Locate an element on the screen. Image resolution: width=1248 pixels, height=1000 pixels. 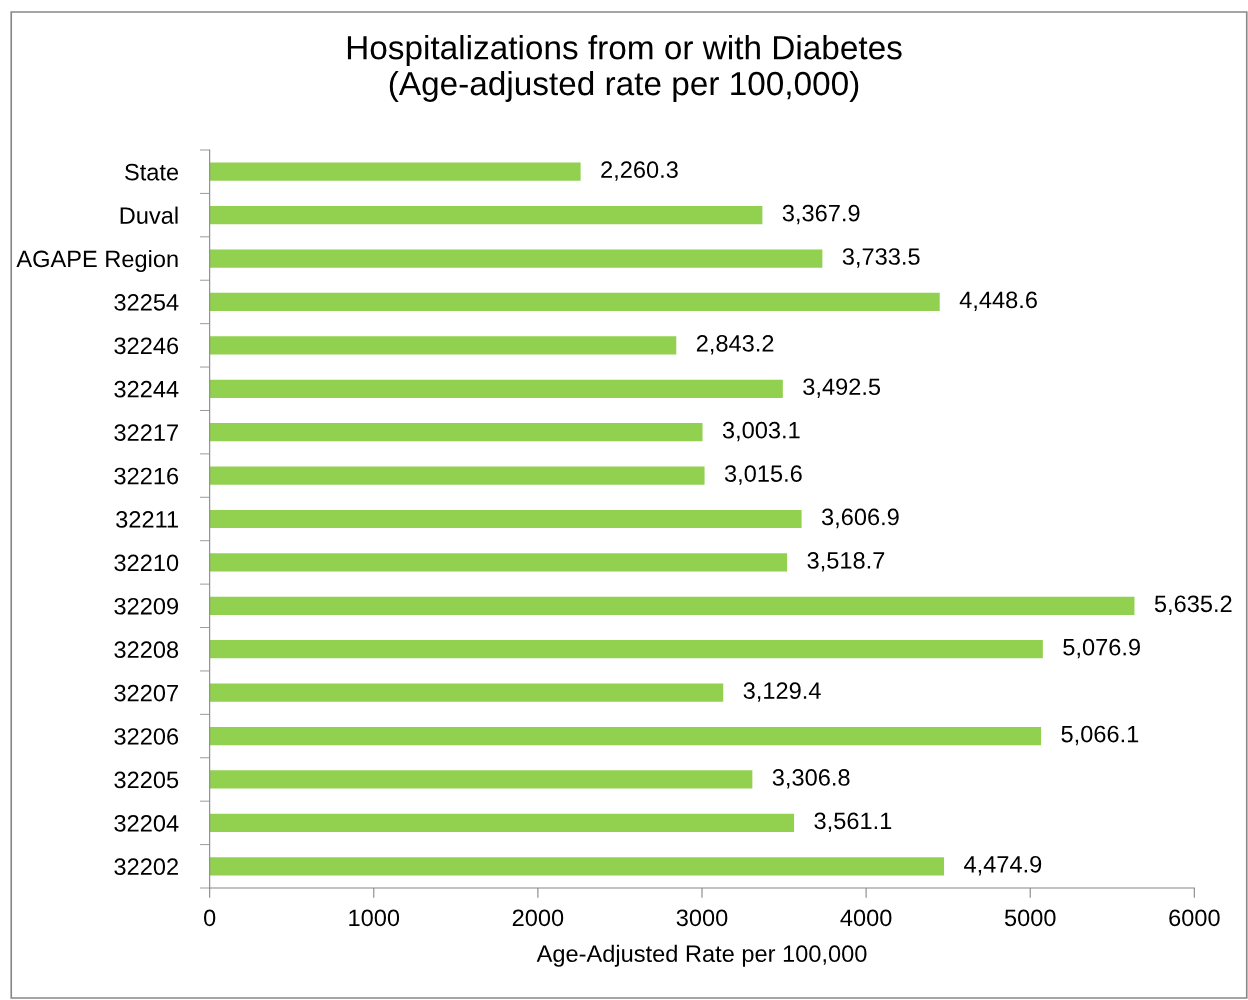
data-label: 3,492.5 is located at coordinates (842, 388).